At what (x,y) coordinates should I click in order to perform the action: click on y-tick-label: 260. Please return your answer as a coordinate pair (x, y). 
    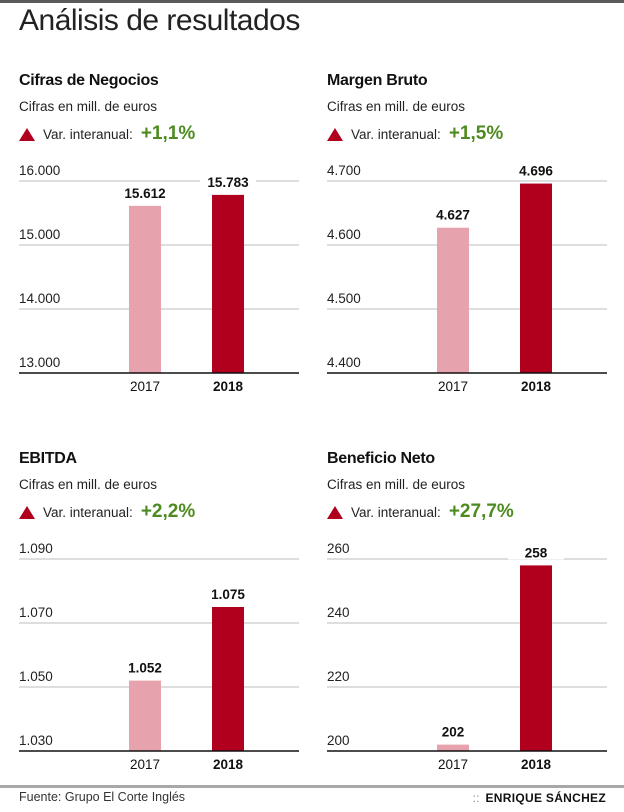
    Looking at the image, I should click on (338, 548).